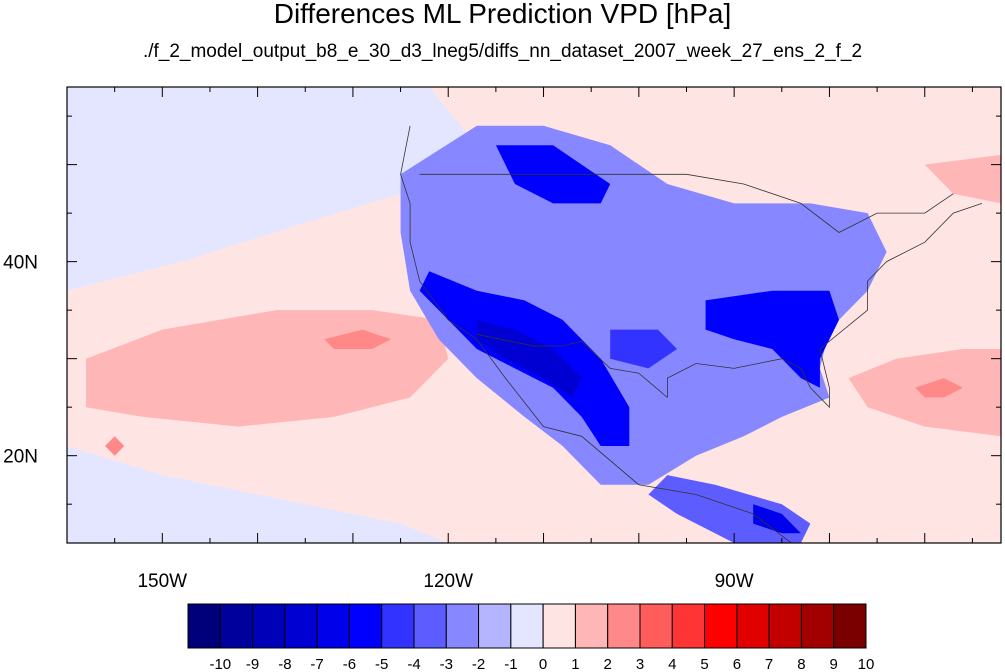  What do you see at coordinates (20, 263) in the screenshot?
I see `lat-tick-label: 40N` at bounding box center [20, 263].